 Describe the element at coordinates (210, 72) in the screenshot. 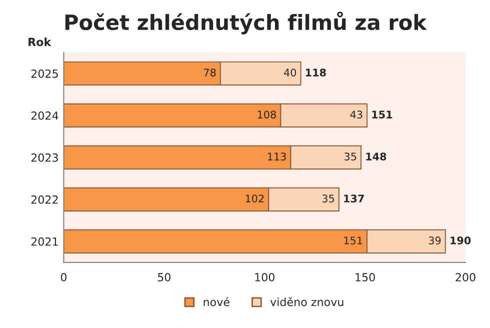

I see `data-label: 78` at that location.